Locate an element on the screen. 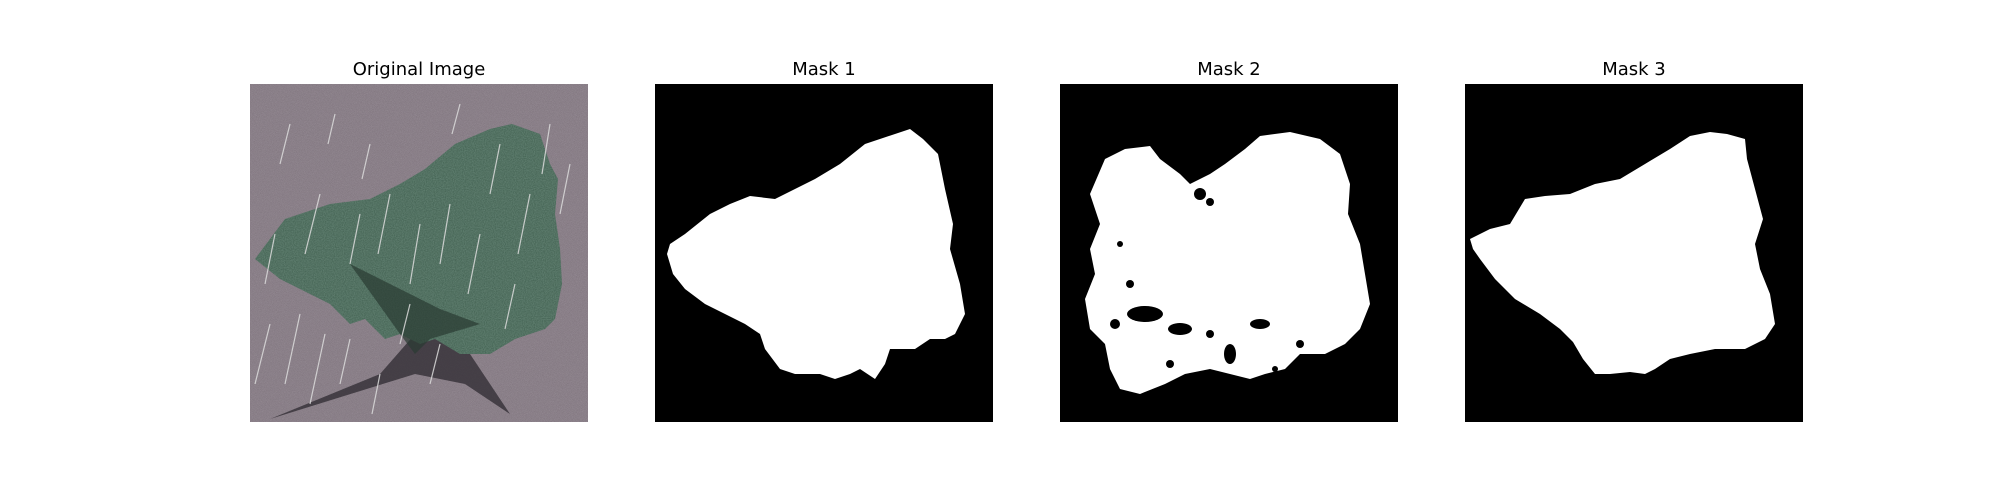 The width and height of the screenshot is (2000, 500). rain-streaks is located at coordinates (412, 259).